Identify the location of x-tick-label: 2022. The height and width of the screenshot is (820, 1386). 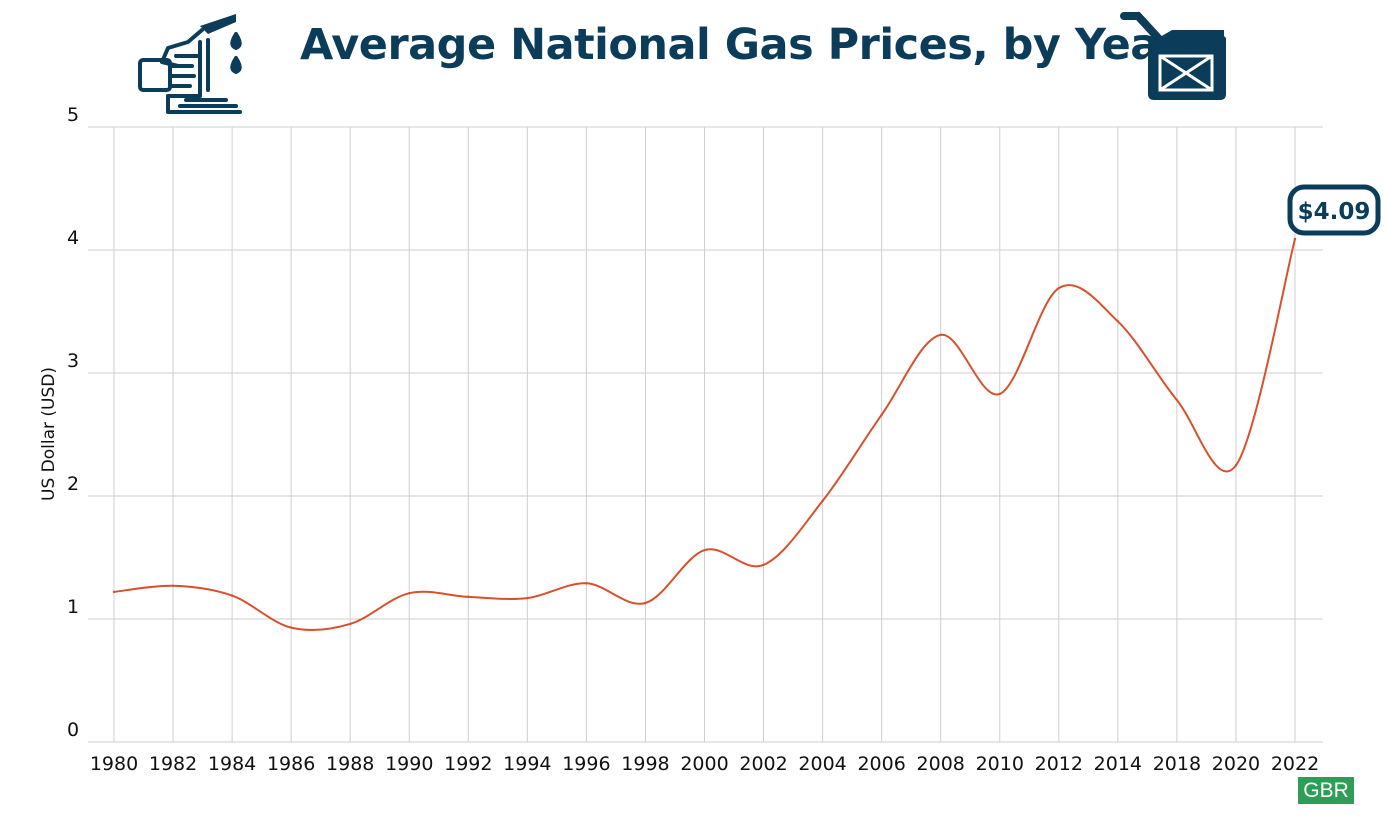
(1295, 764).